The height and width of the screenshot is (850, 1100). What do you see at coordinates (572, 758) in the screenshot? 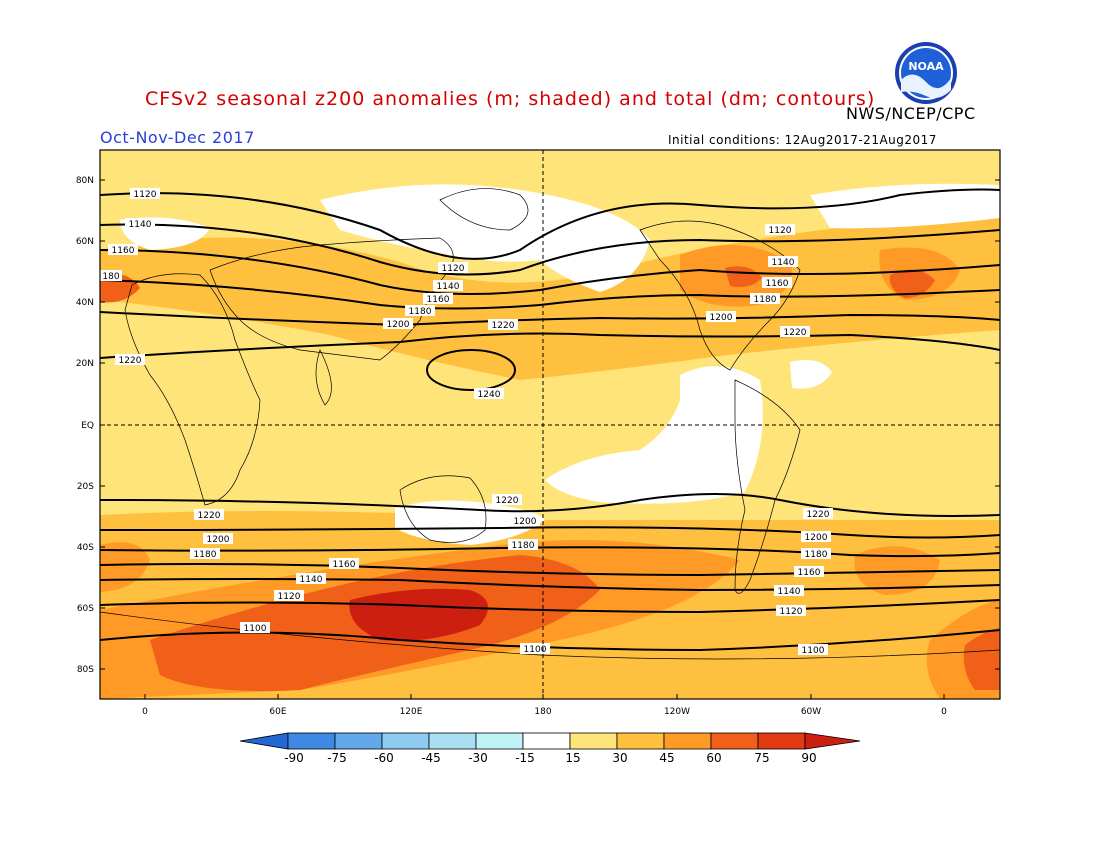
I see `colorbar-tick: 15` at bounding box center [572, 758].